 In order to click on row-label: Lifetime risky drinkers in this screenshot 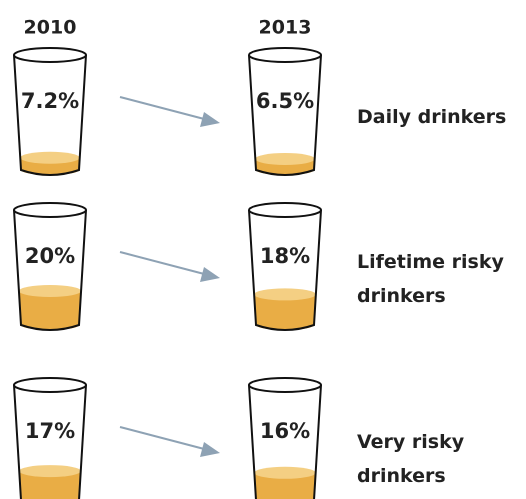, I will do `click(430, 279)`.